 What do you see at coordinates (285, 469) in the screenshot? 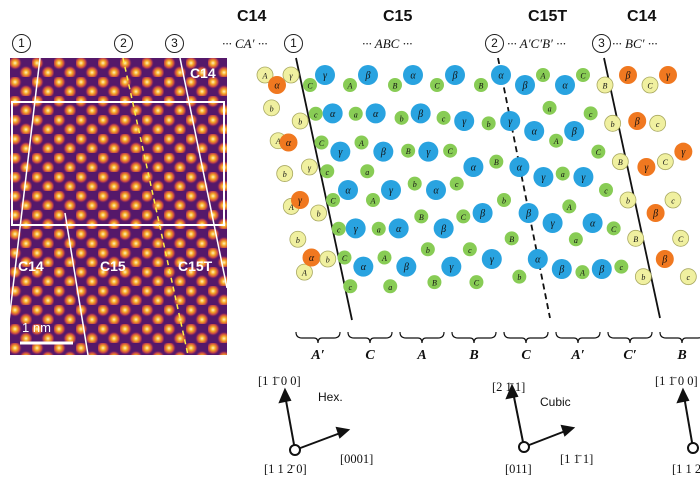
I see `hex-center-label: [1 1 2̄ 0]` at bounding box center [285, 469].